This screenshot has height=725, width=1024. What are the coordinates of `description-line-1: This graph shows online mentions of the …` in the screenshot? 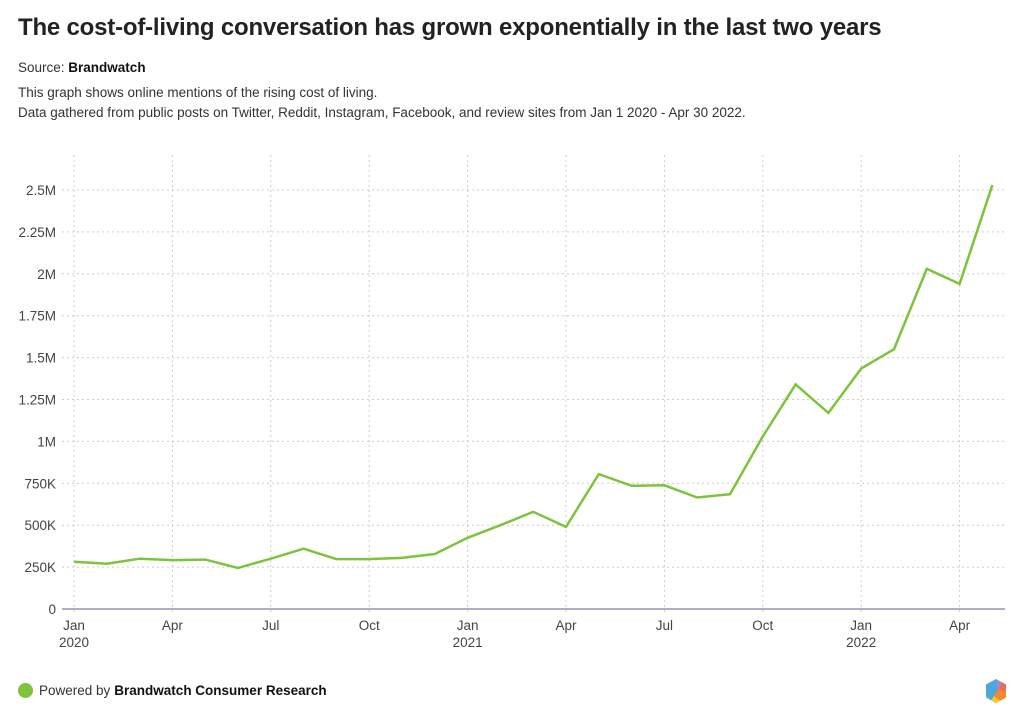 It's located at (198, 92).